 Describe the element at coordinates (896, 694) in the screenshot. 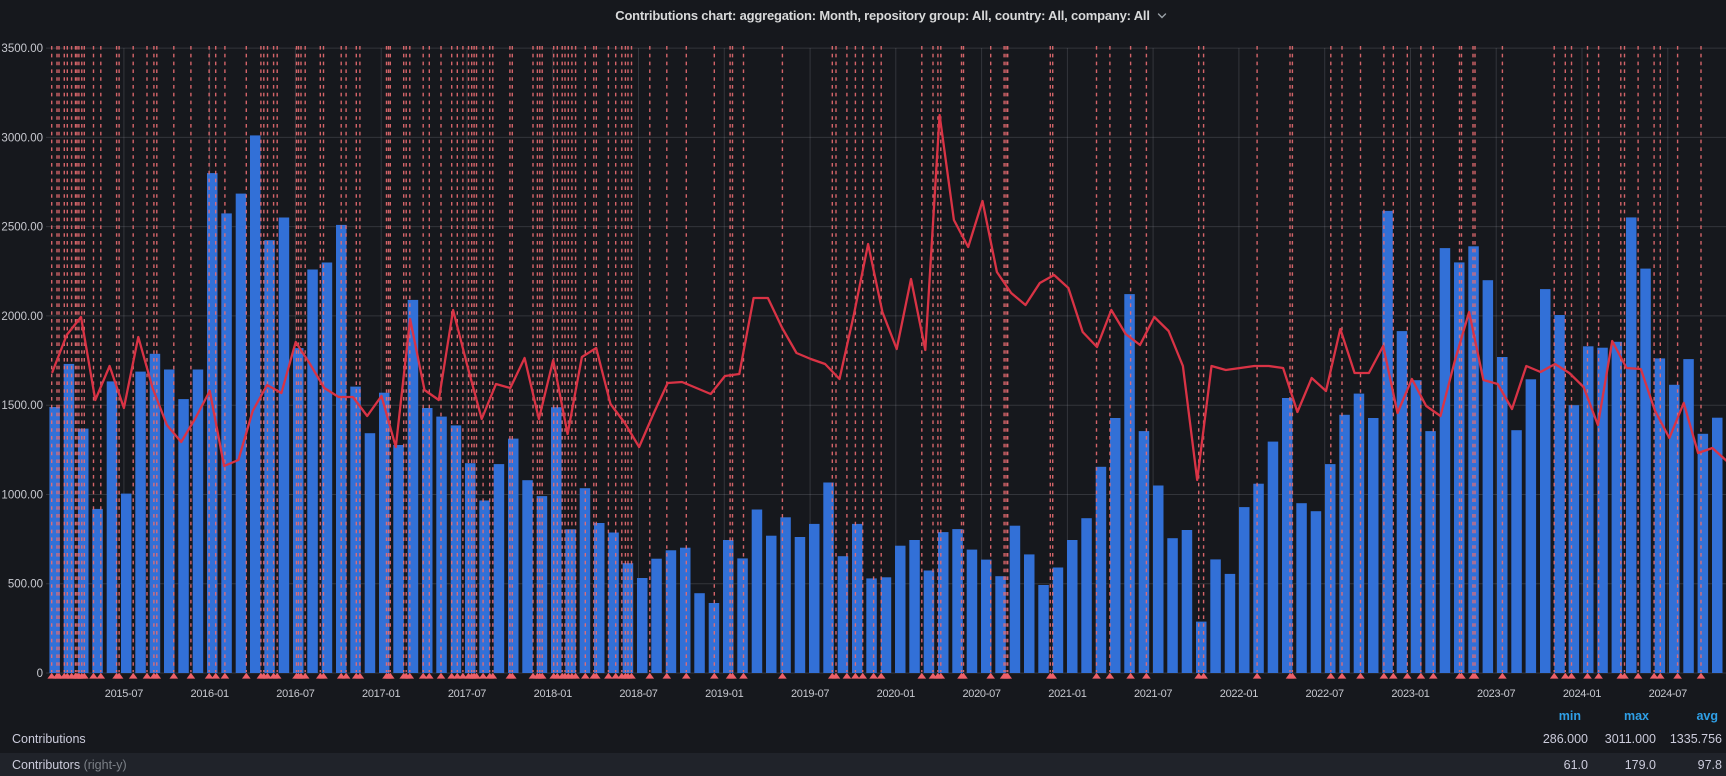

I see `svg-text: 2020-01` at that location.